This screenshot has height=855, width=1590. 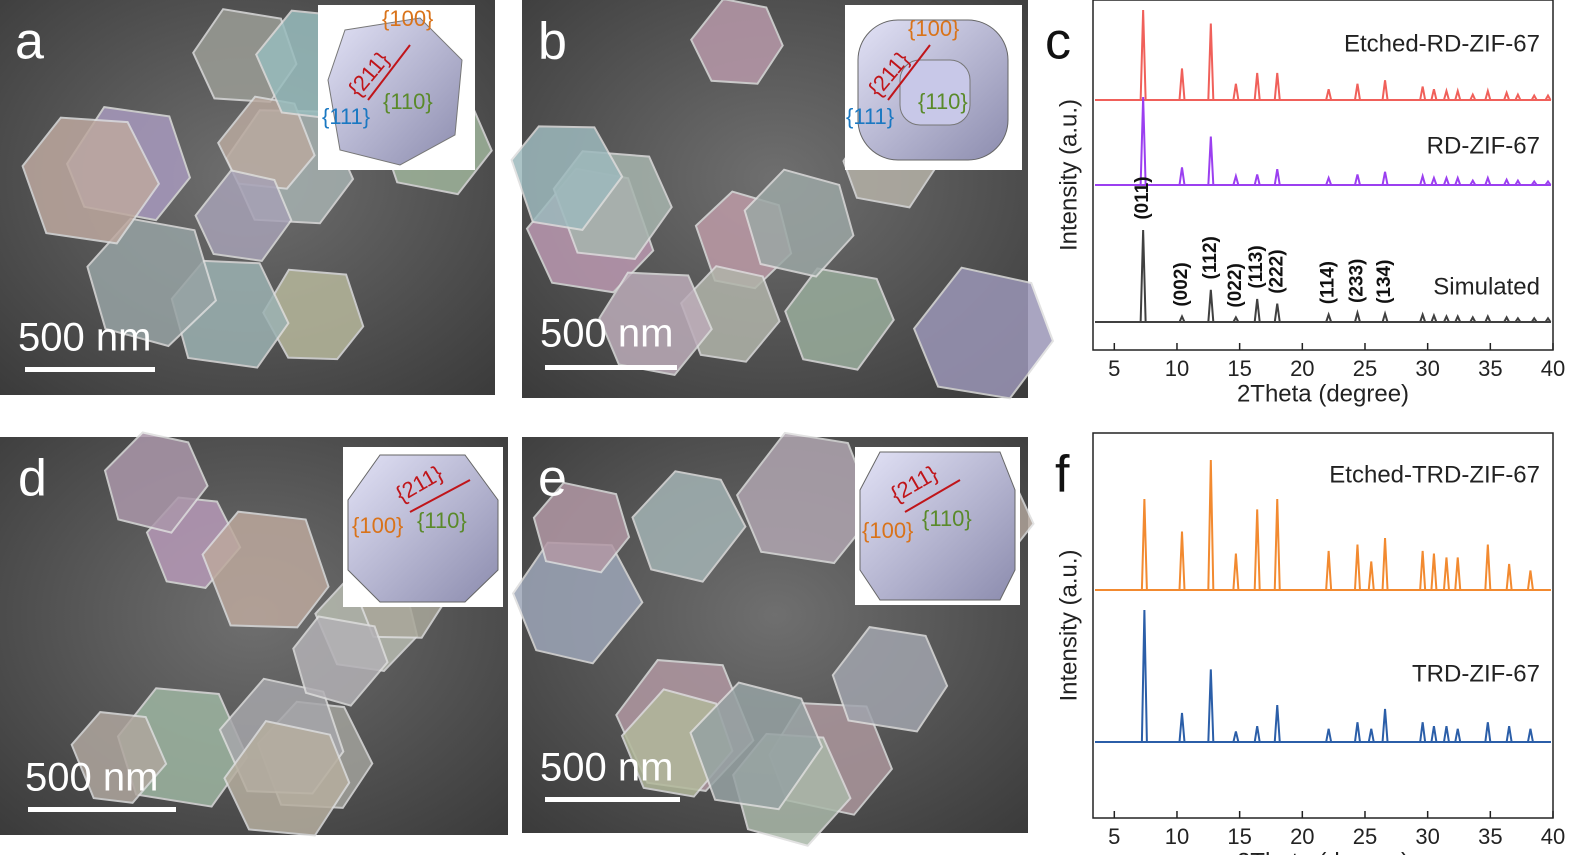 What do you see at coordinates (247, 197) in the screenshot?
I see `sem-panel-a: a {100} {211} {110} {111} 500 nm` at bounding box center [247, 197].